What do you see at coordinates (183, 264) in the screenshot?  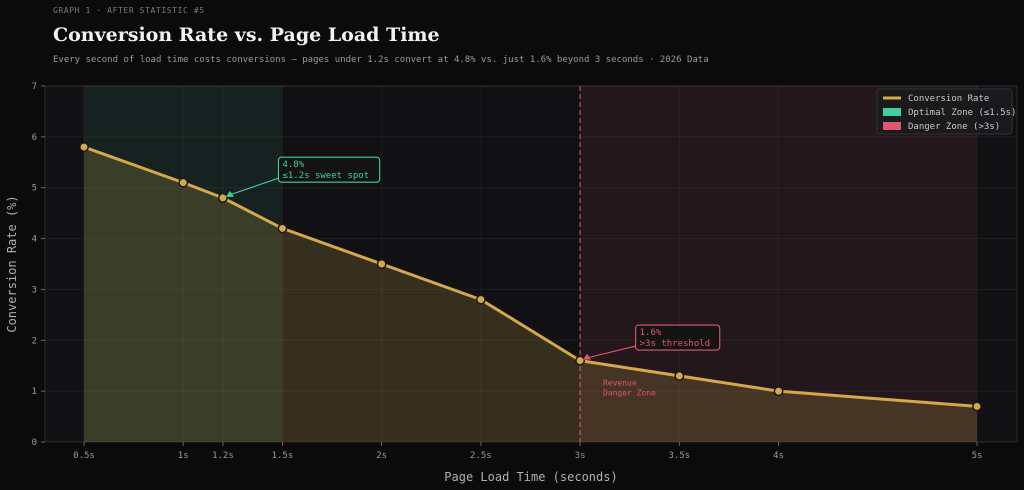 I see `optimal-zone` at bounding box center [183, 264].